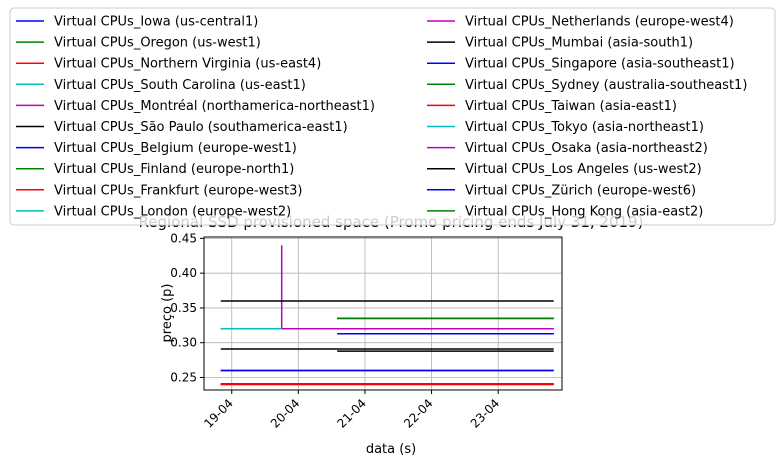 This screenshot has width=782, height=465. Describe the element at coordinates (600, 64) in the screenshot. I see `legend-label: Virtual CPUs_Singapore (asia-southeast1)` at that location.